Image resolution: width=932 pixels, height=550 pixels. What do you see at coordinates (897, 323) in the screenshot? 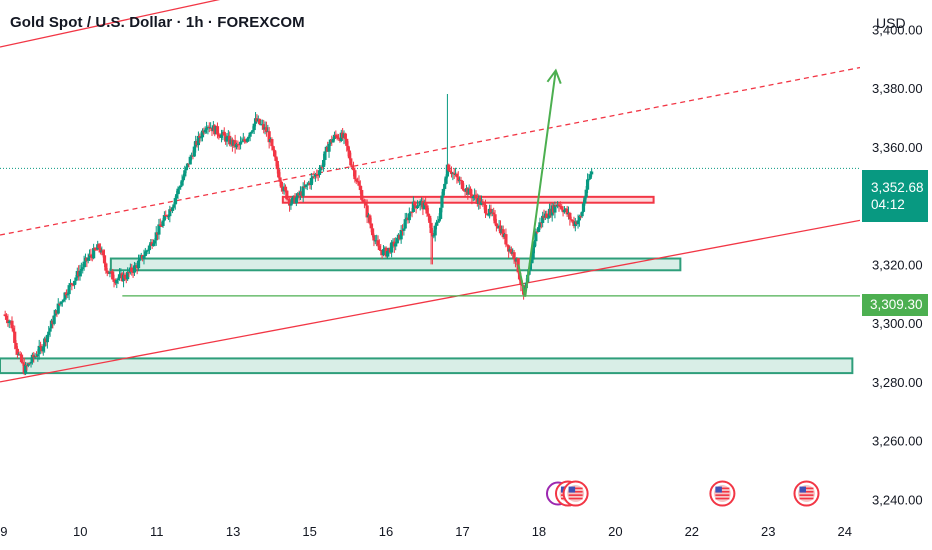
I see `y-tick-label: 3,300.00` at bounding box center [897, 323].